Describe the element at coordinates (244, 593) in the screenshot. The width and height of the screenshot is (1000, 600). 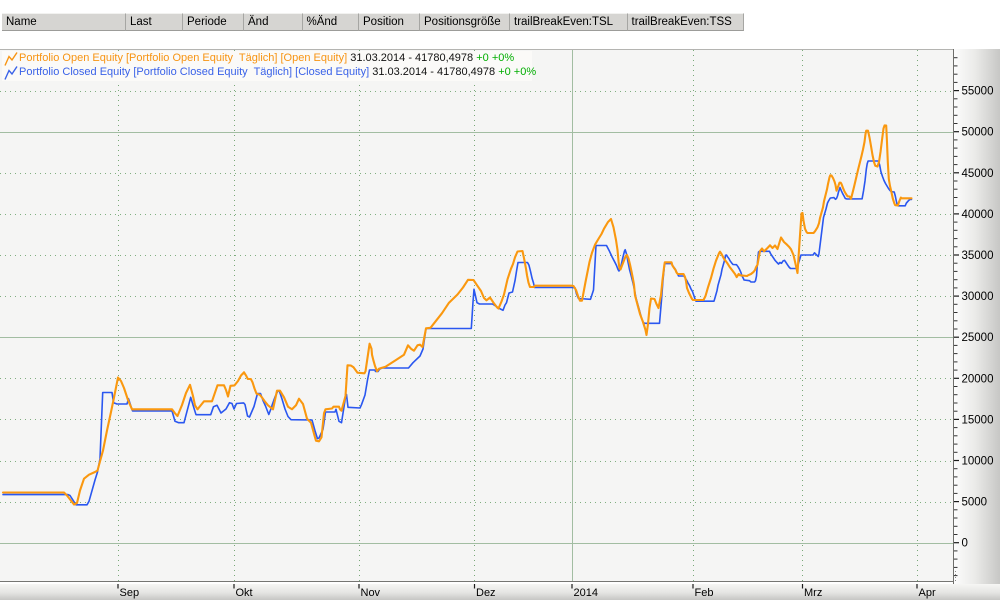
I see `svg-text: Okt` at that location.